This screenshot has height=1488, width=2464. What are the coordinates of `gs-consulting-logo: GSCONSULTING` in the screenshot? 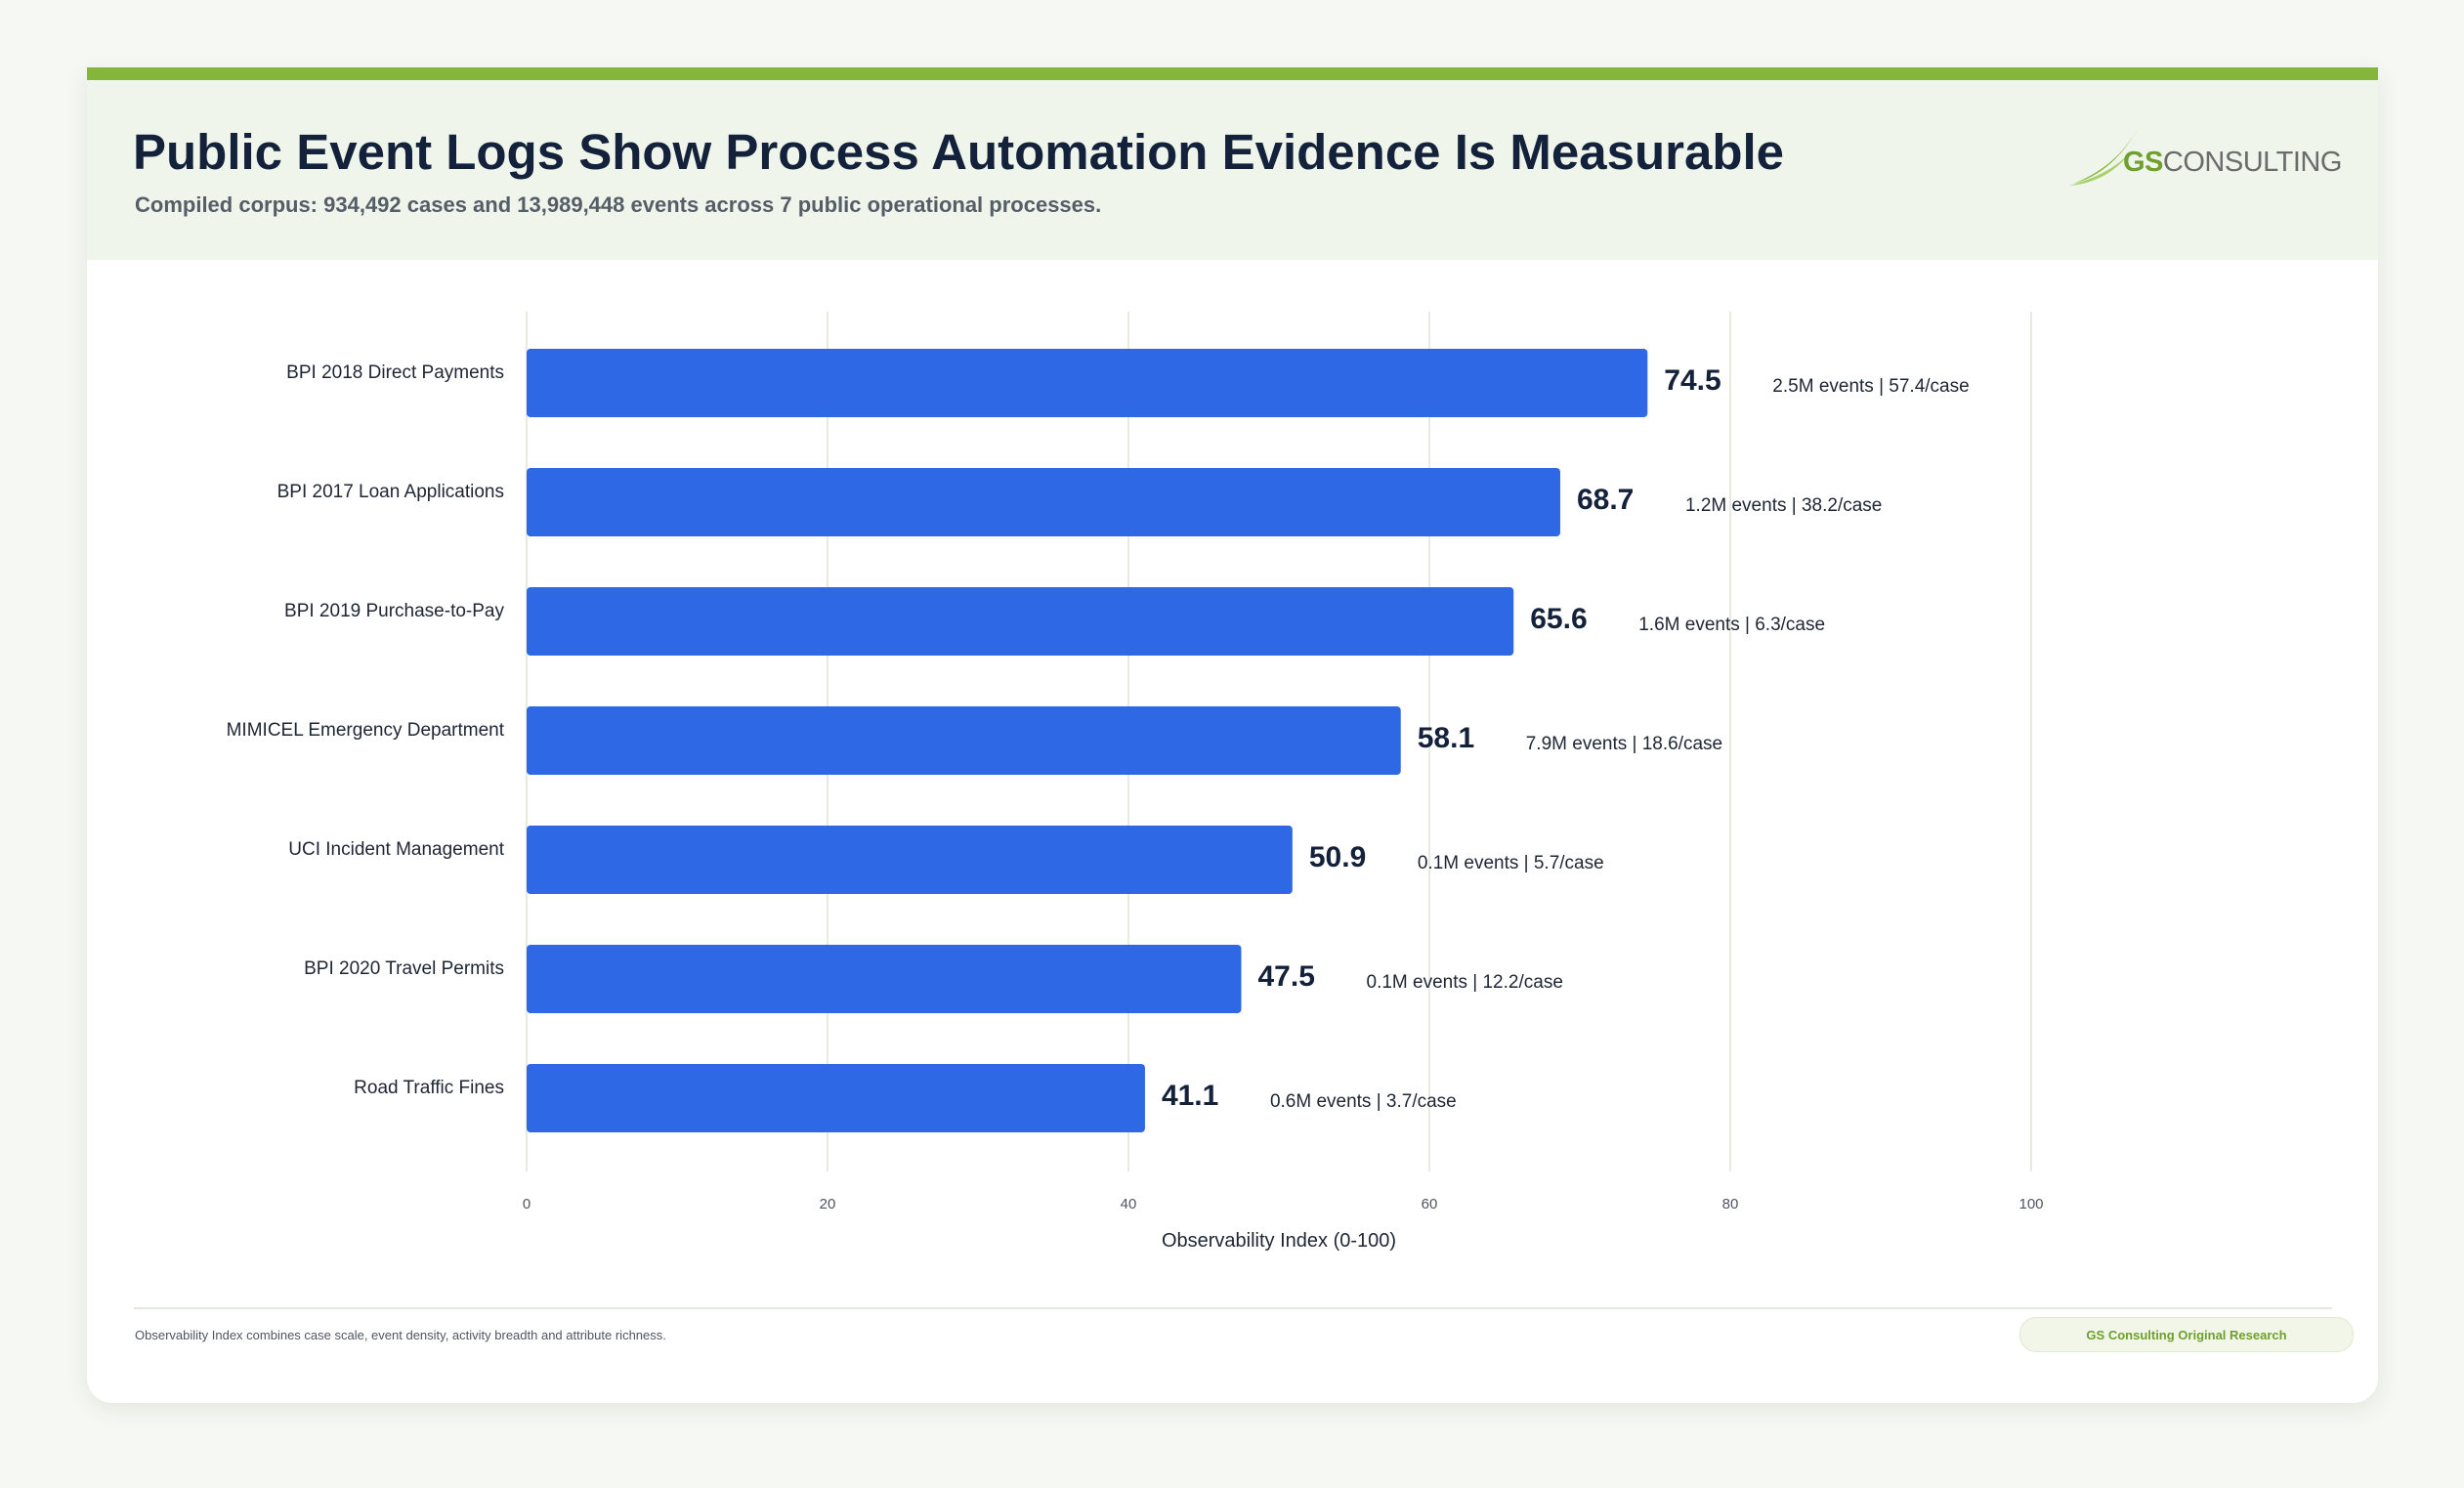 It's located at (2205, 160).